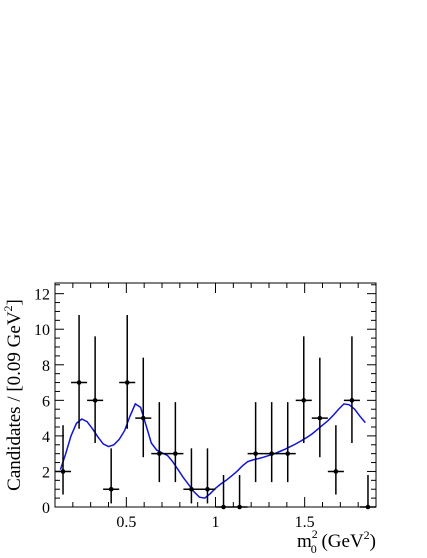  I want to click on x-axis-label-unit-close: ), so click(373, 541).